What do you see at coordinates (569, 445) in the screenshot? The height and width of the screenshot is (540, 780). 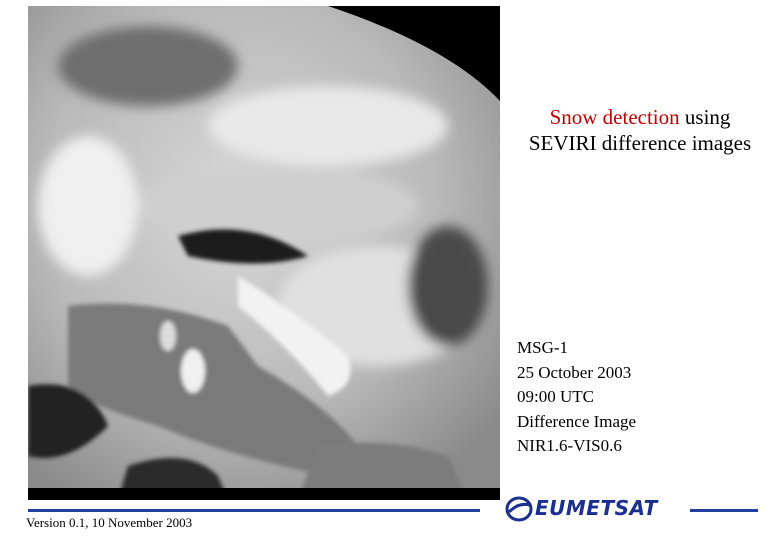 I see `info-line: NIR1.6-VIS0.6` at bounding box center [569, 445].